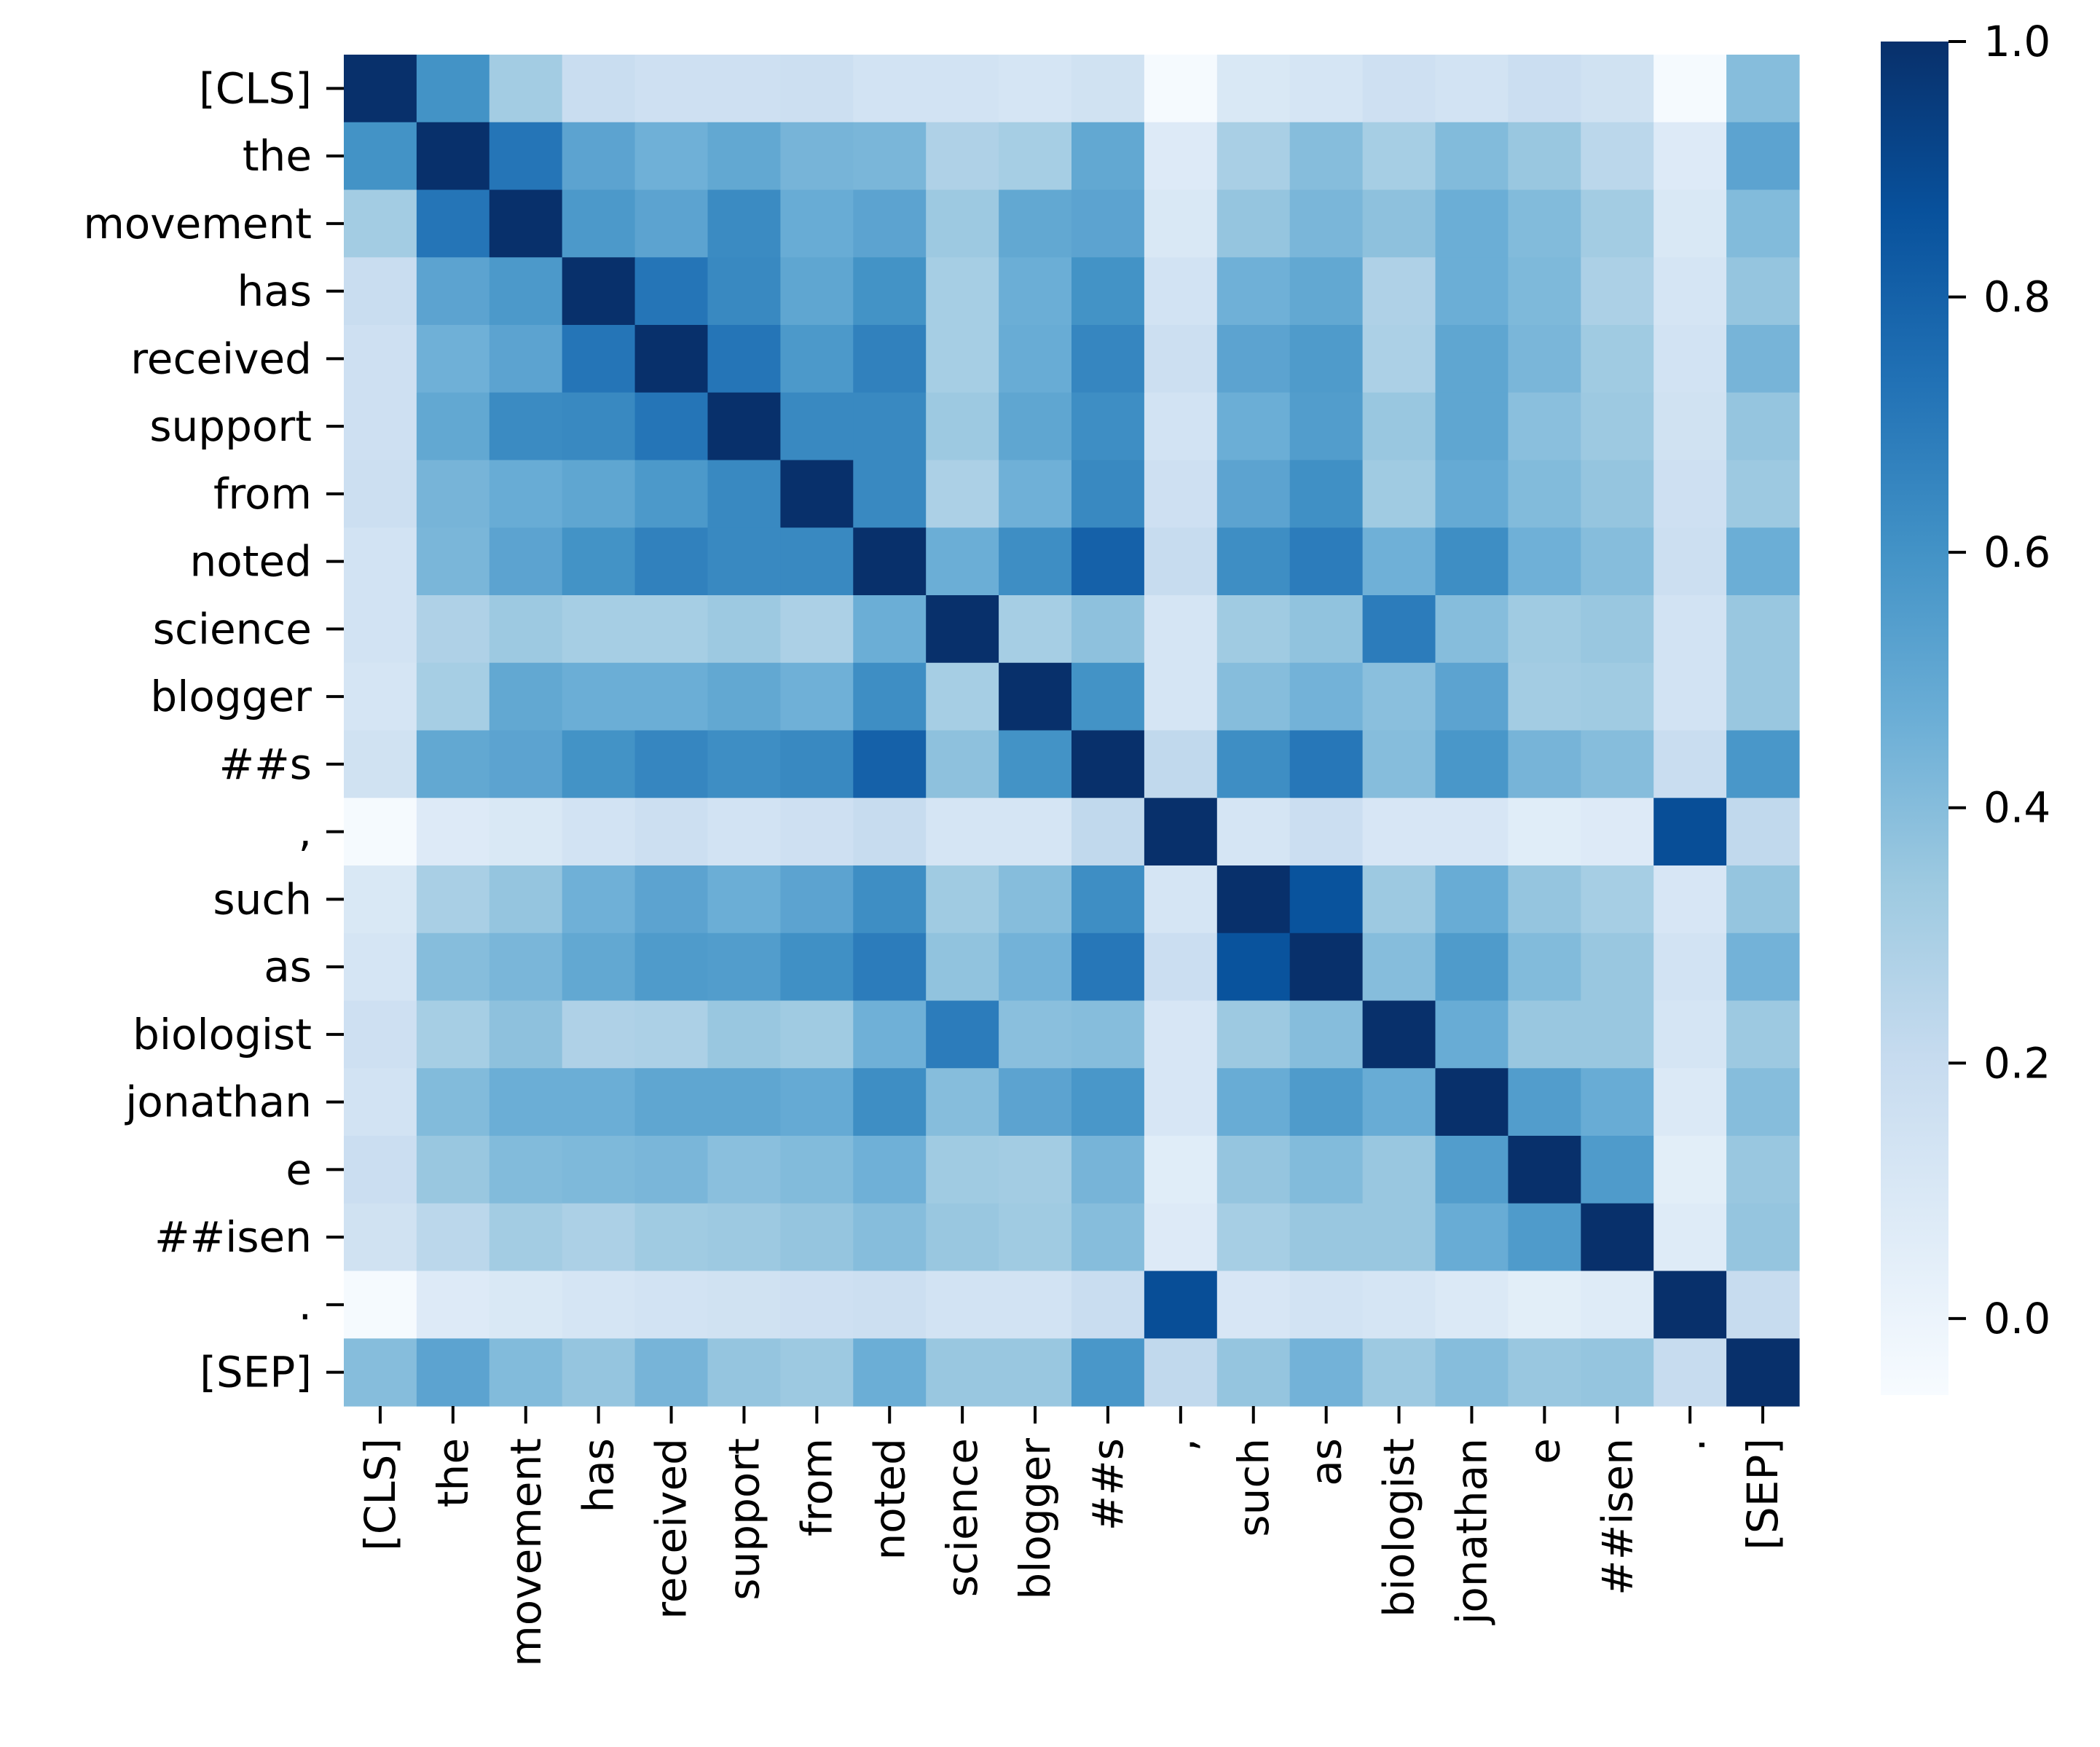  Describe the element at coordinates (599, 1475) in the screenshot. I see `x-tick-label: has` at that location.